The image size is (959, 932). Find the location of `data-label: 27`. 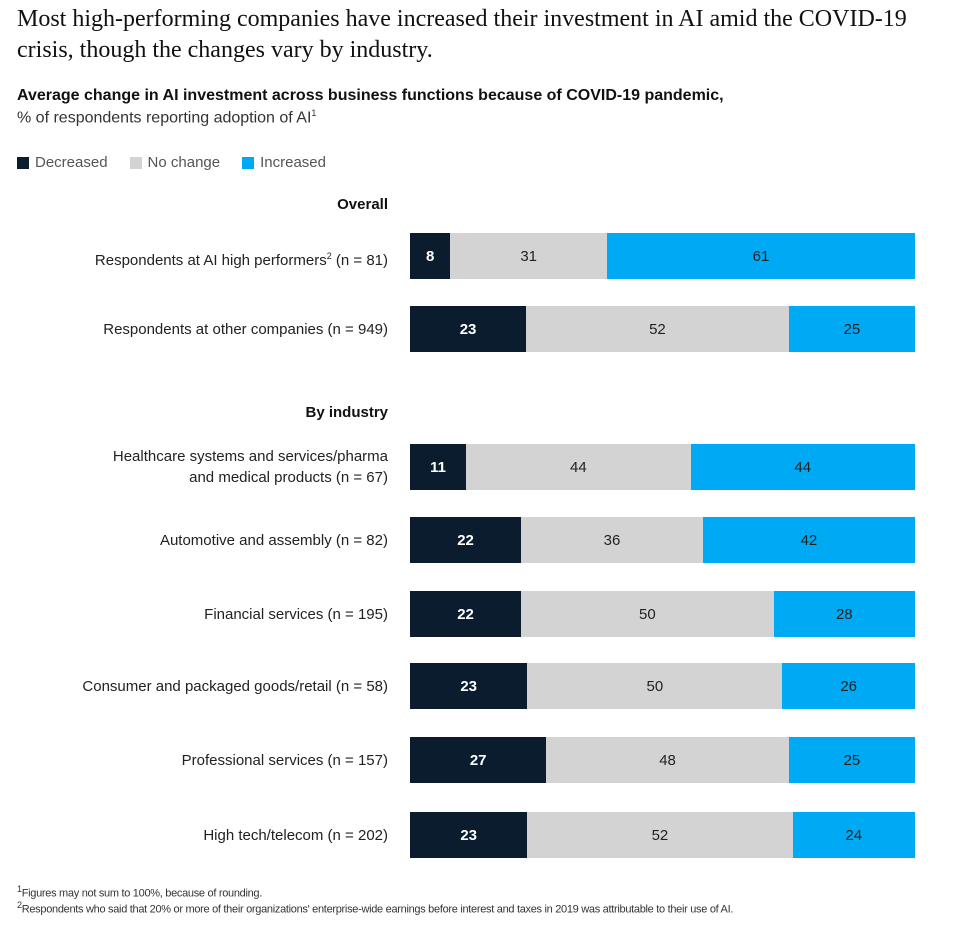

data-label: 27 is located at coordinates (478, 760).